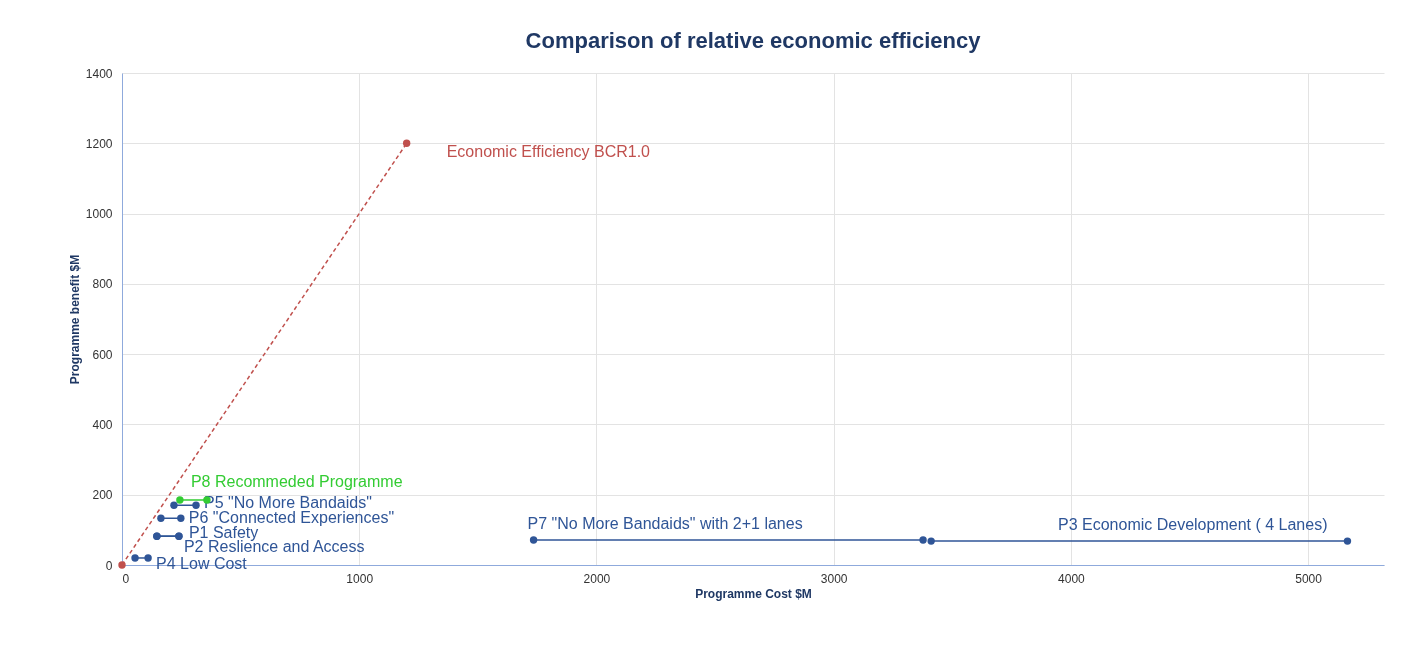 The image size is (1407, 655). Describe the element at coordinates (126, 578) in the screenshot. I see `x-tick-label: 0` at that location.